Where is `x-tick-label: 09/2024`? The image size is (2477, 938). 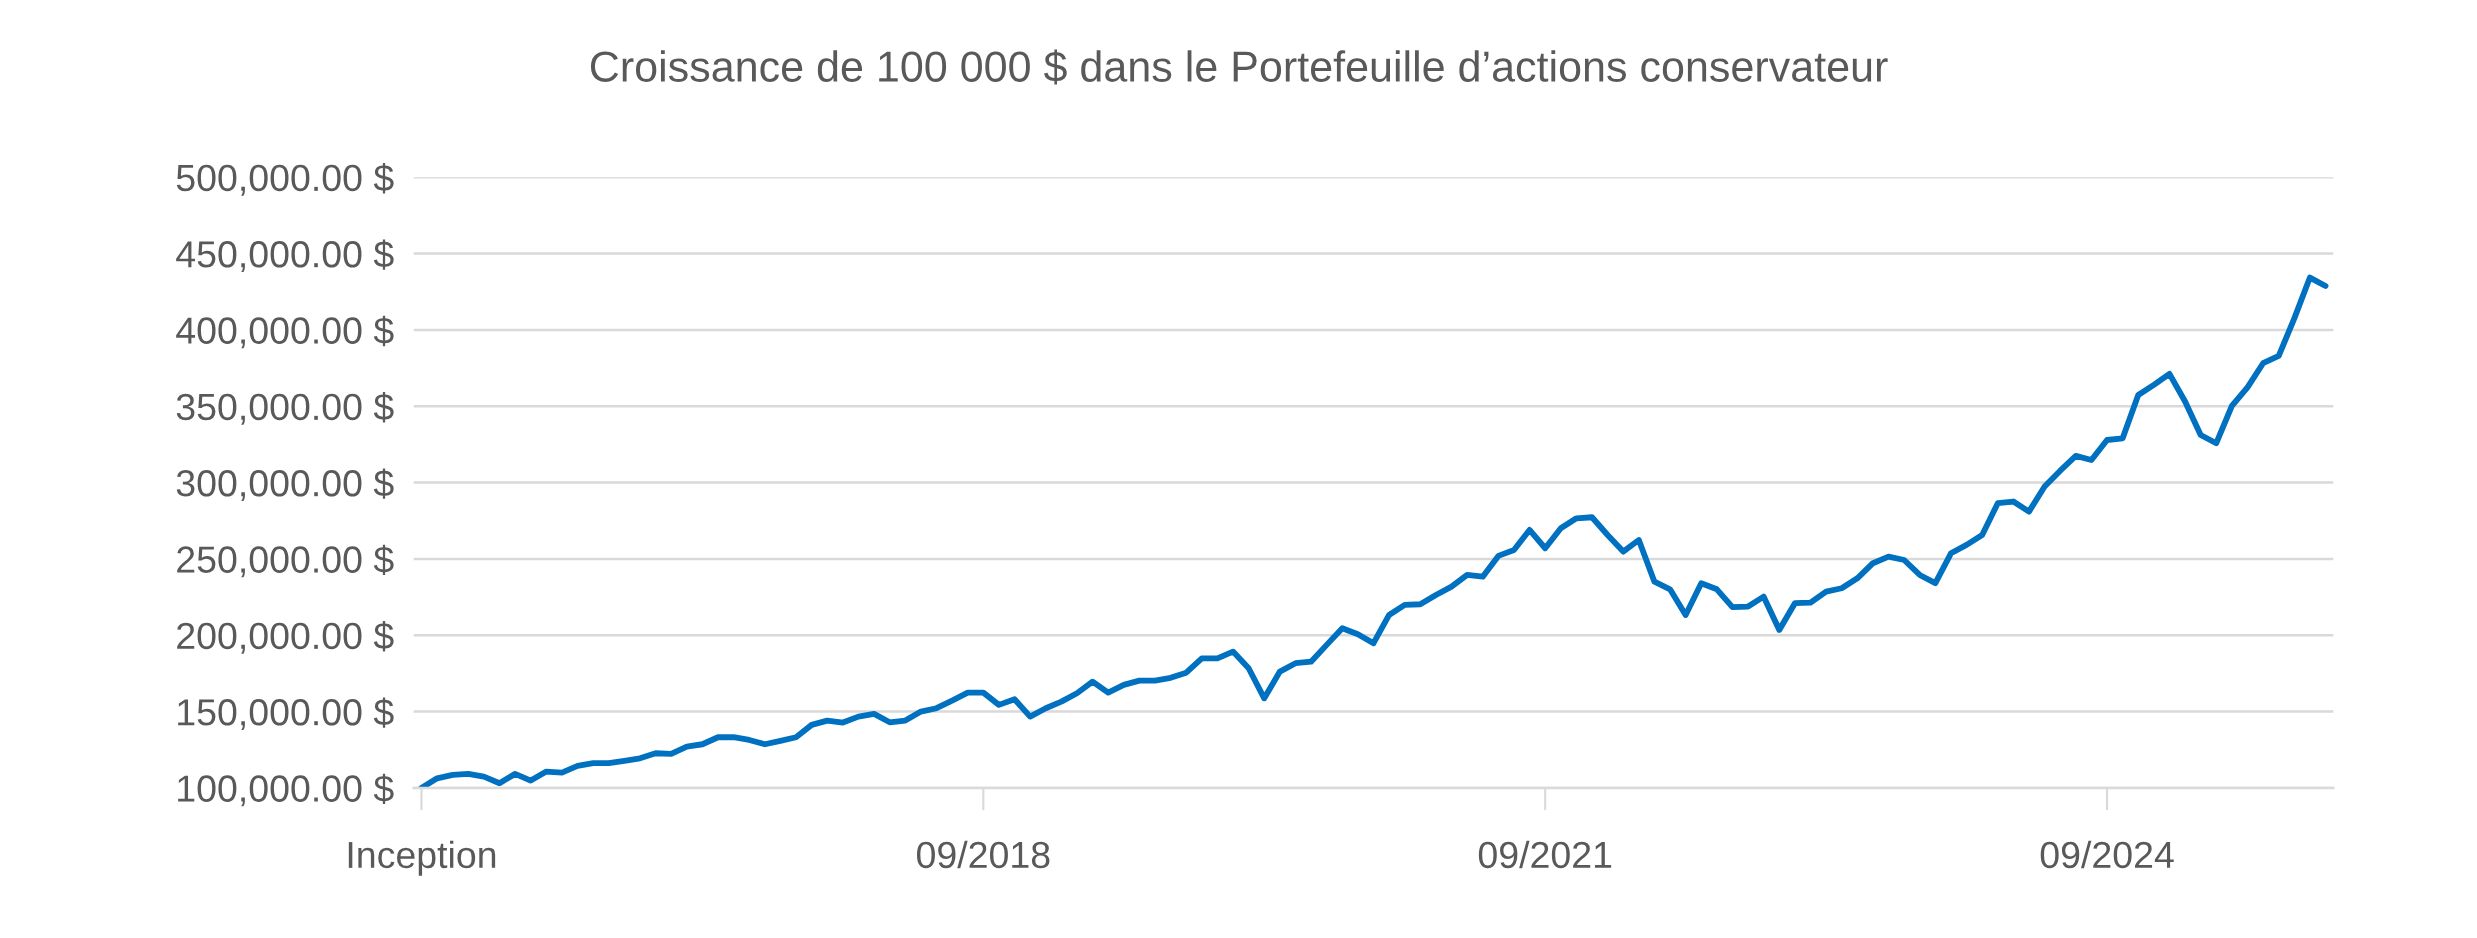 x-tick-label: 09/2024 is located at coordinates (2107, 854).